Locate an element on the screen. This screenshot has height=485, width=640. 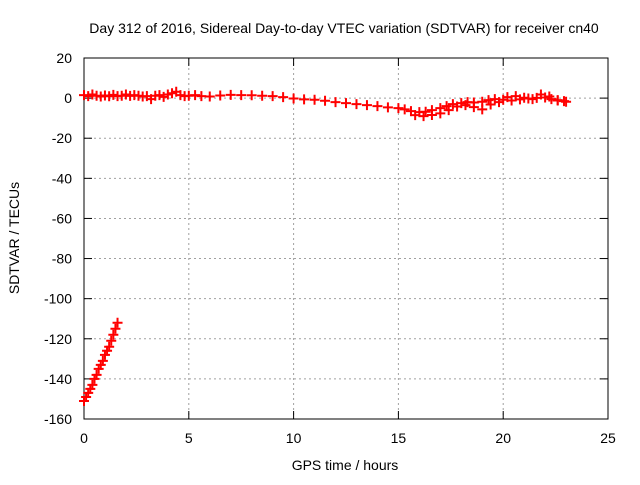
y-tick-label-2: -120 is located at coordinates (58, 339).